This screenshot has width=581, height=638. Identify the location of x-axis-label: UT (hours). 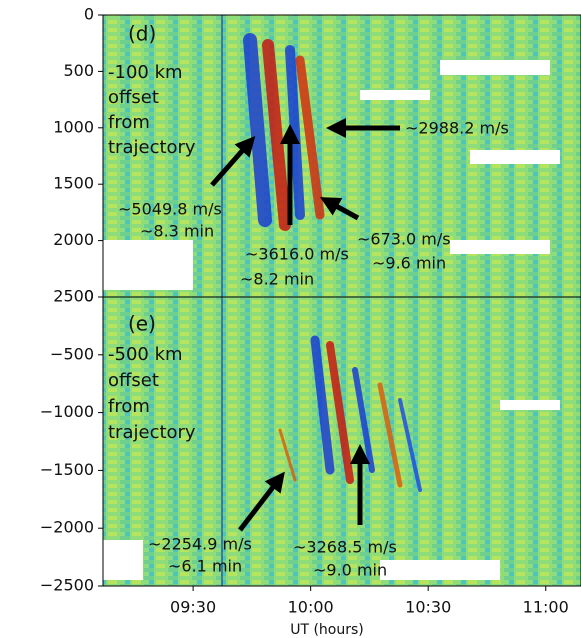
(327, 630).